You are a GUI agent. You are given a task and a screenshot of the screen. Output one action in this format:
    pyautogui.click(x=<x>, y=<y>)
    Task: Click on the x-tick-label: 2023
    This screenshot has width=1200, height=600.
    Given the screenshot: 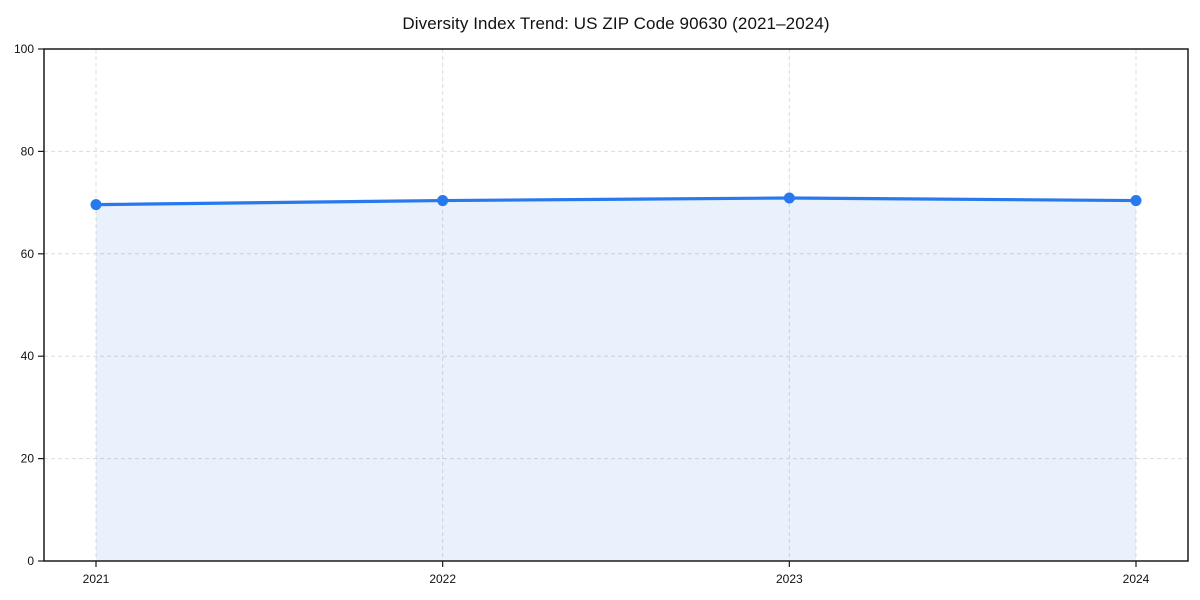 What is the action you would take?
    pyautogui.click(x=789, y=579)
    